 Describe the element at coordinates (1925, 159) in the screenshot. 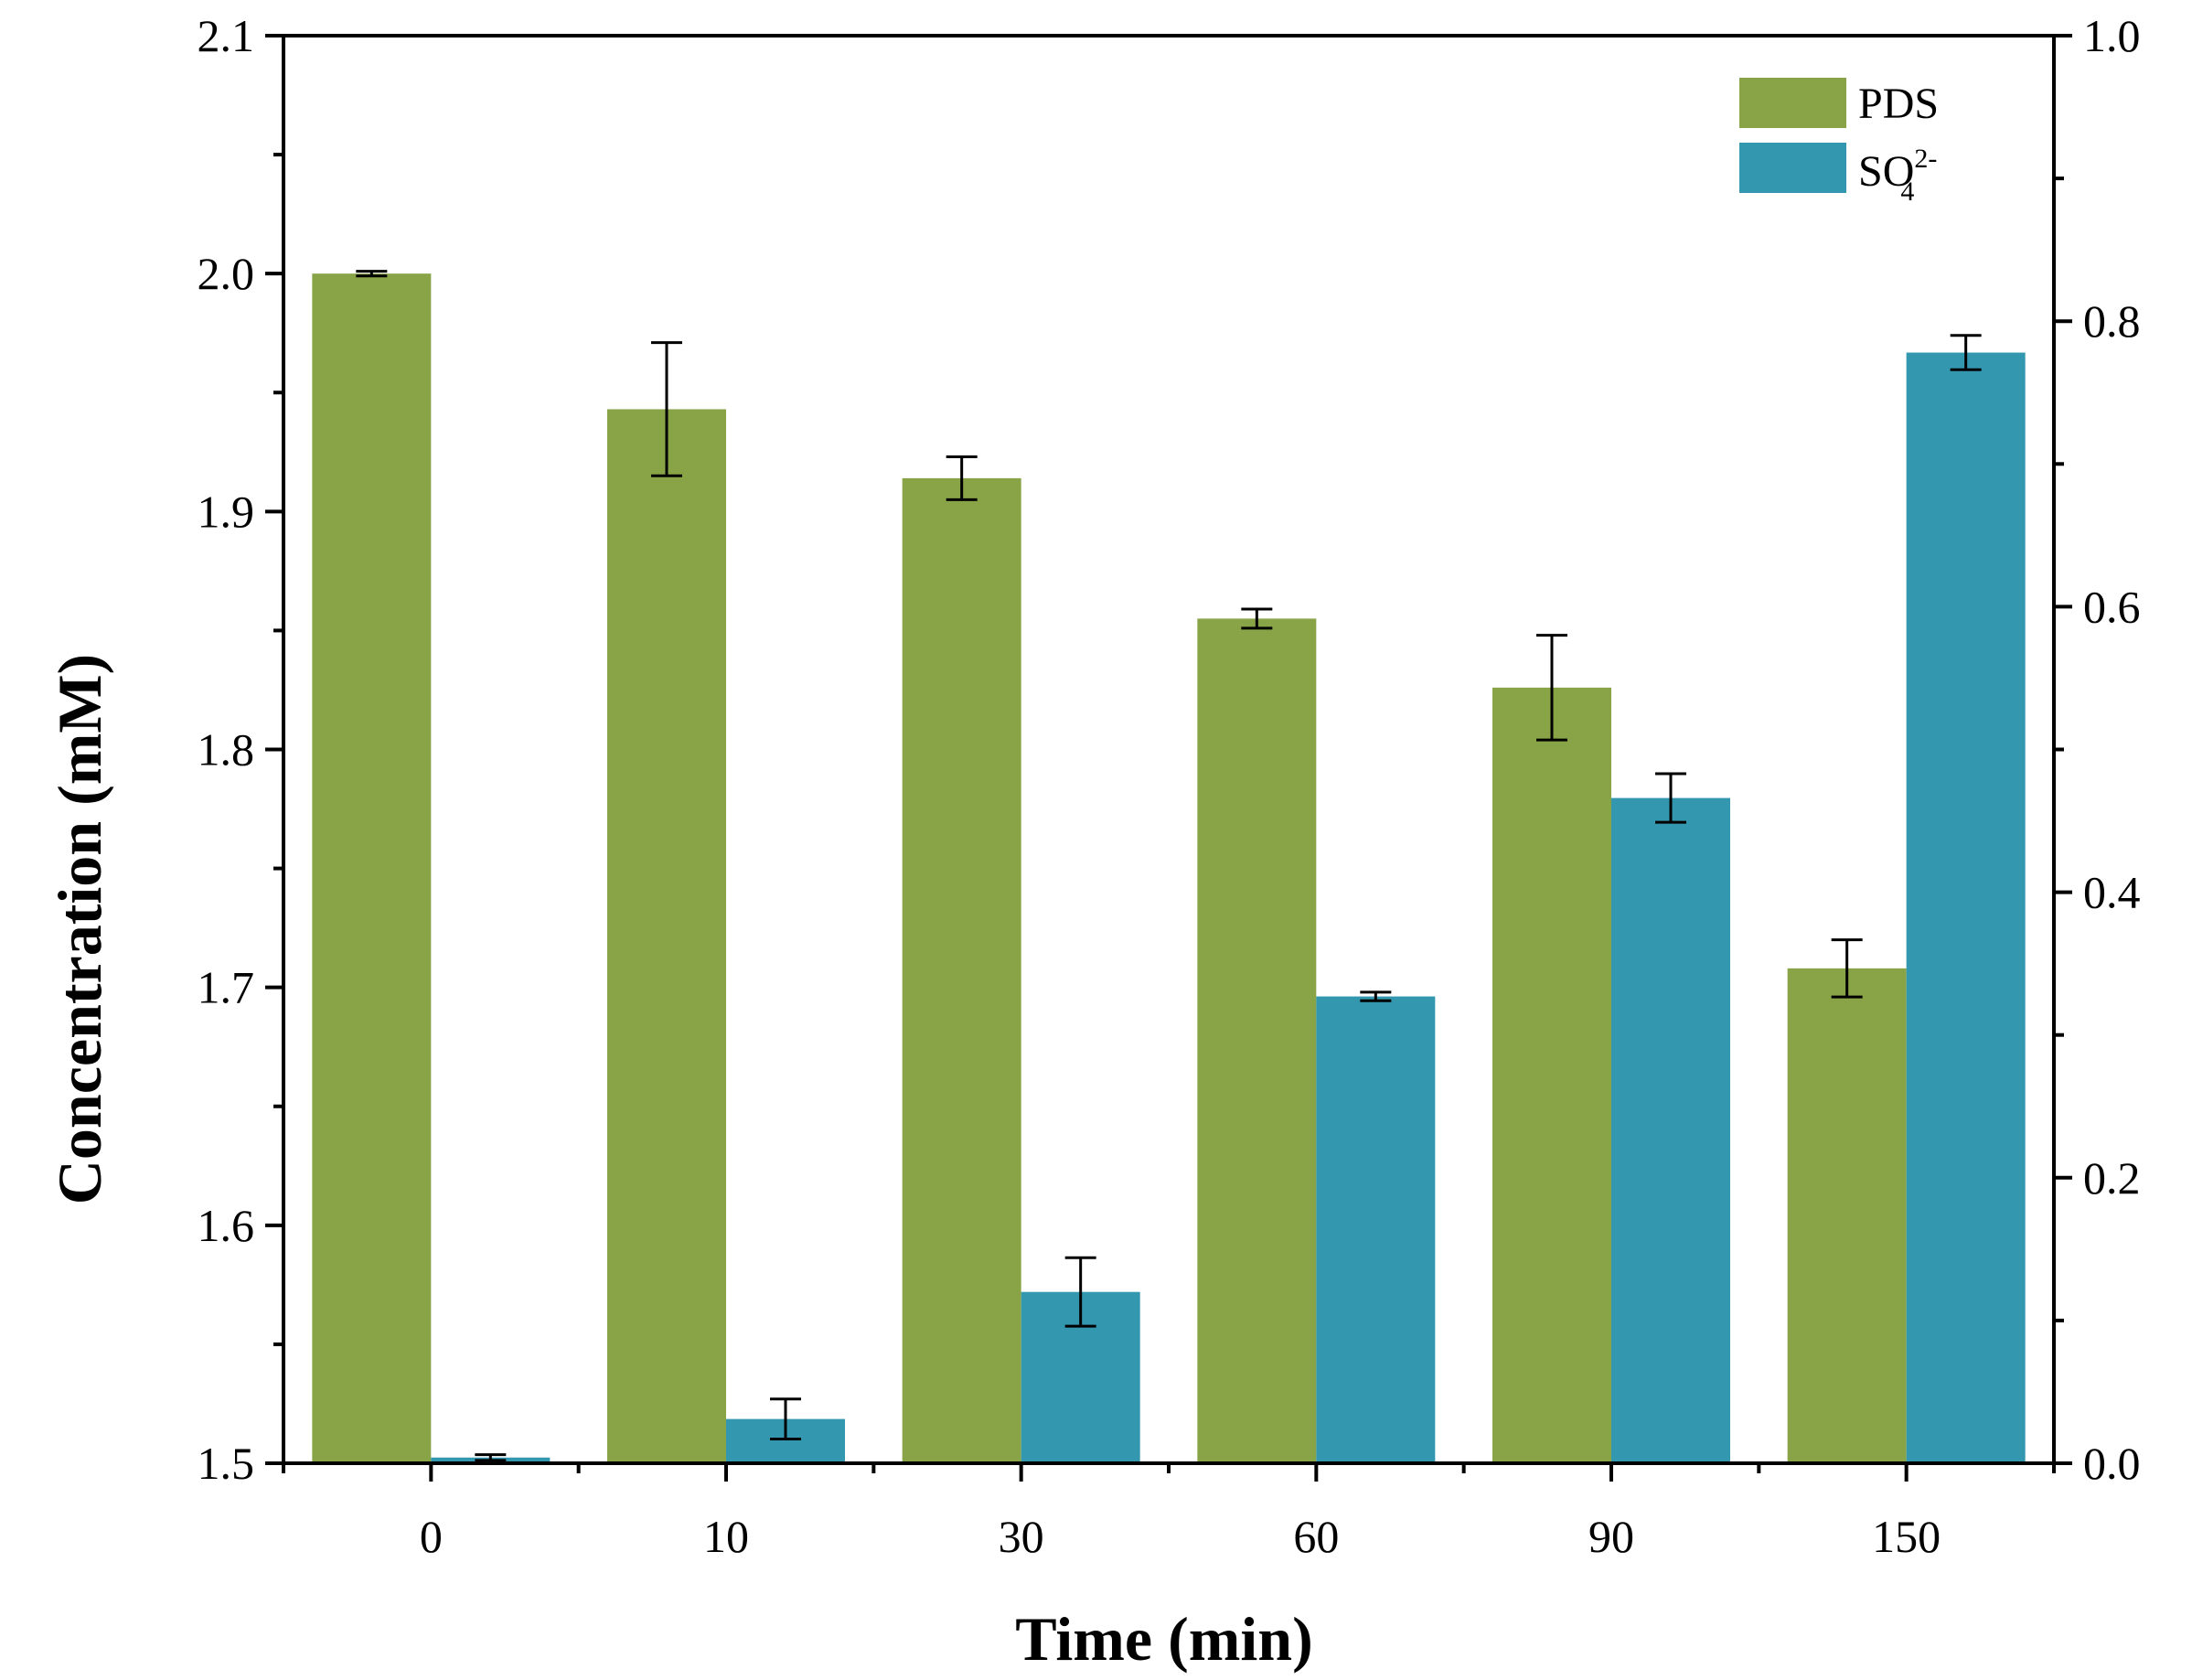

I see `legend-label-sulfate-sup: 2-` at that location.